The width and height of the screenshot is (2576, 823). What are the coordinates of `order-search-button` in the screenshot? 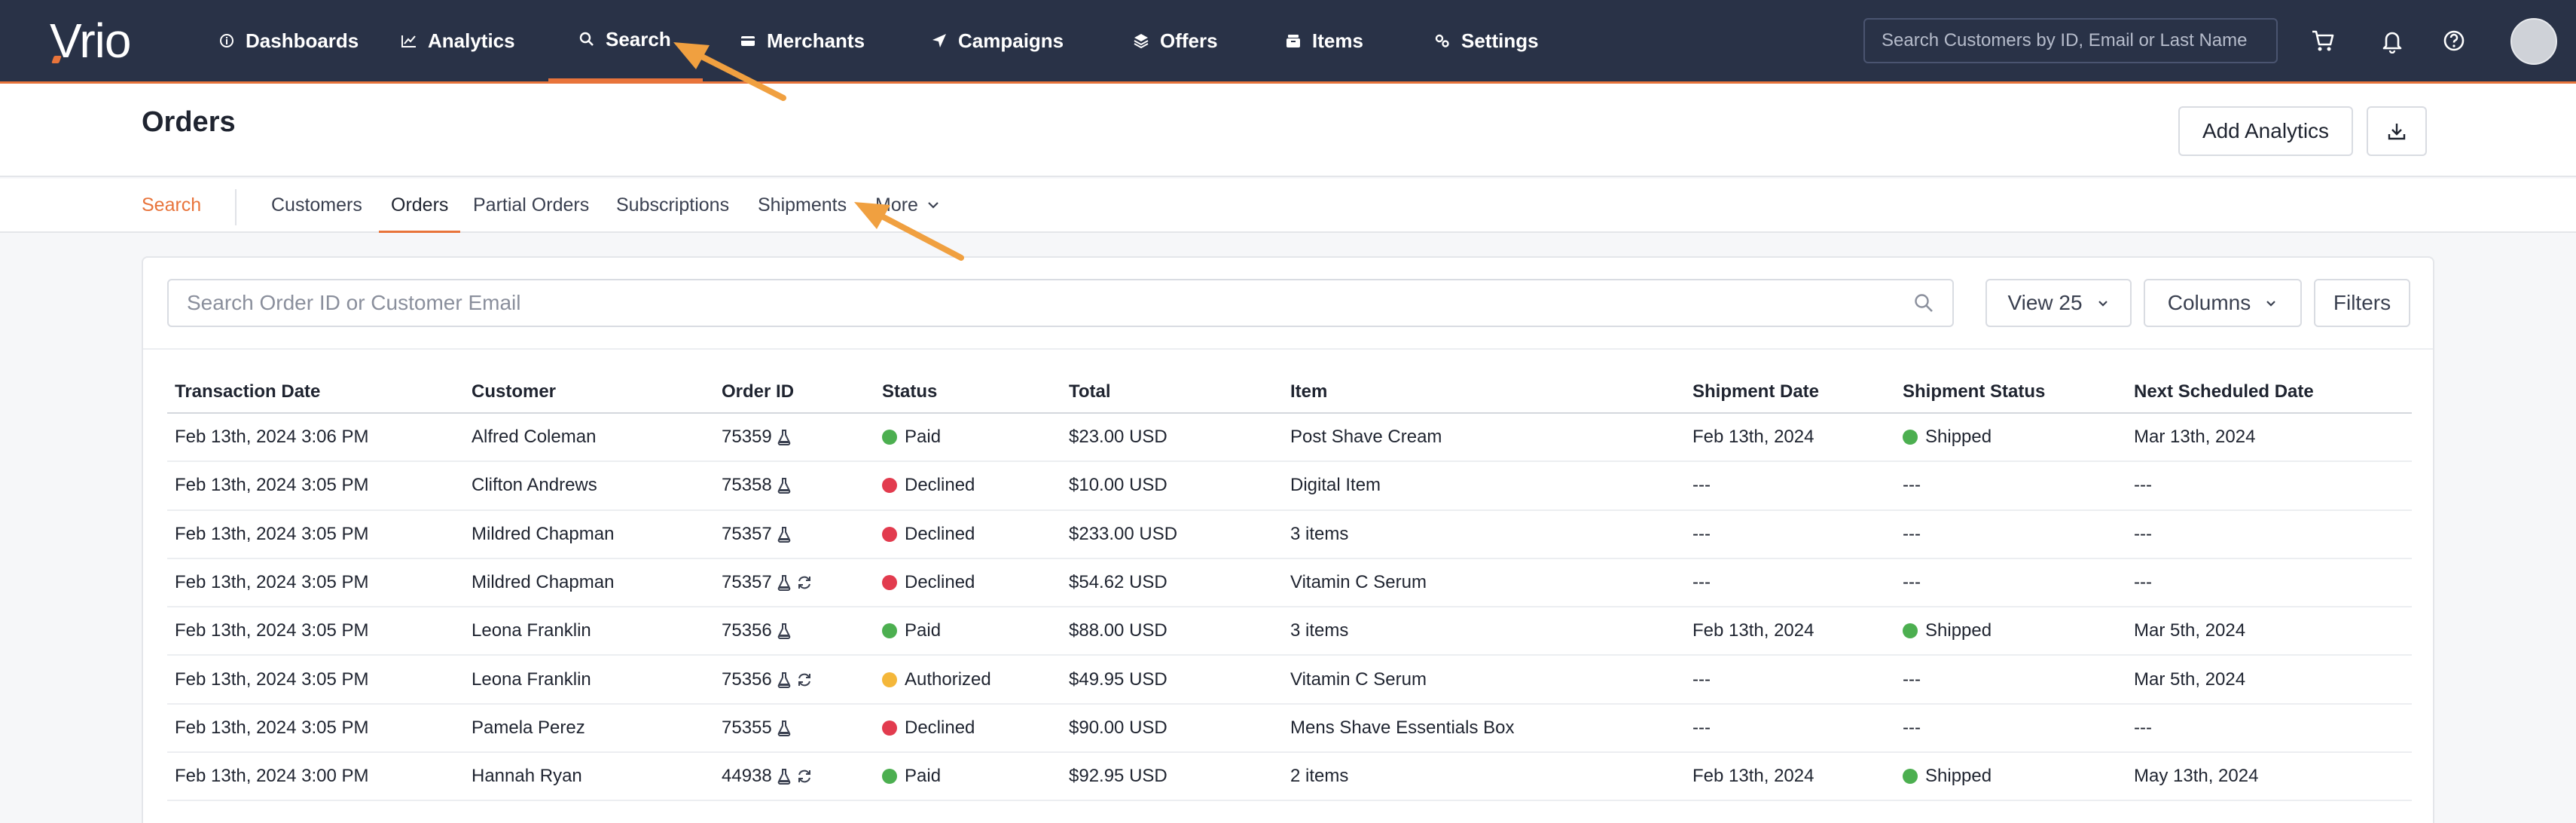 It's located at (1925, 303).